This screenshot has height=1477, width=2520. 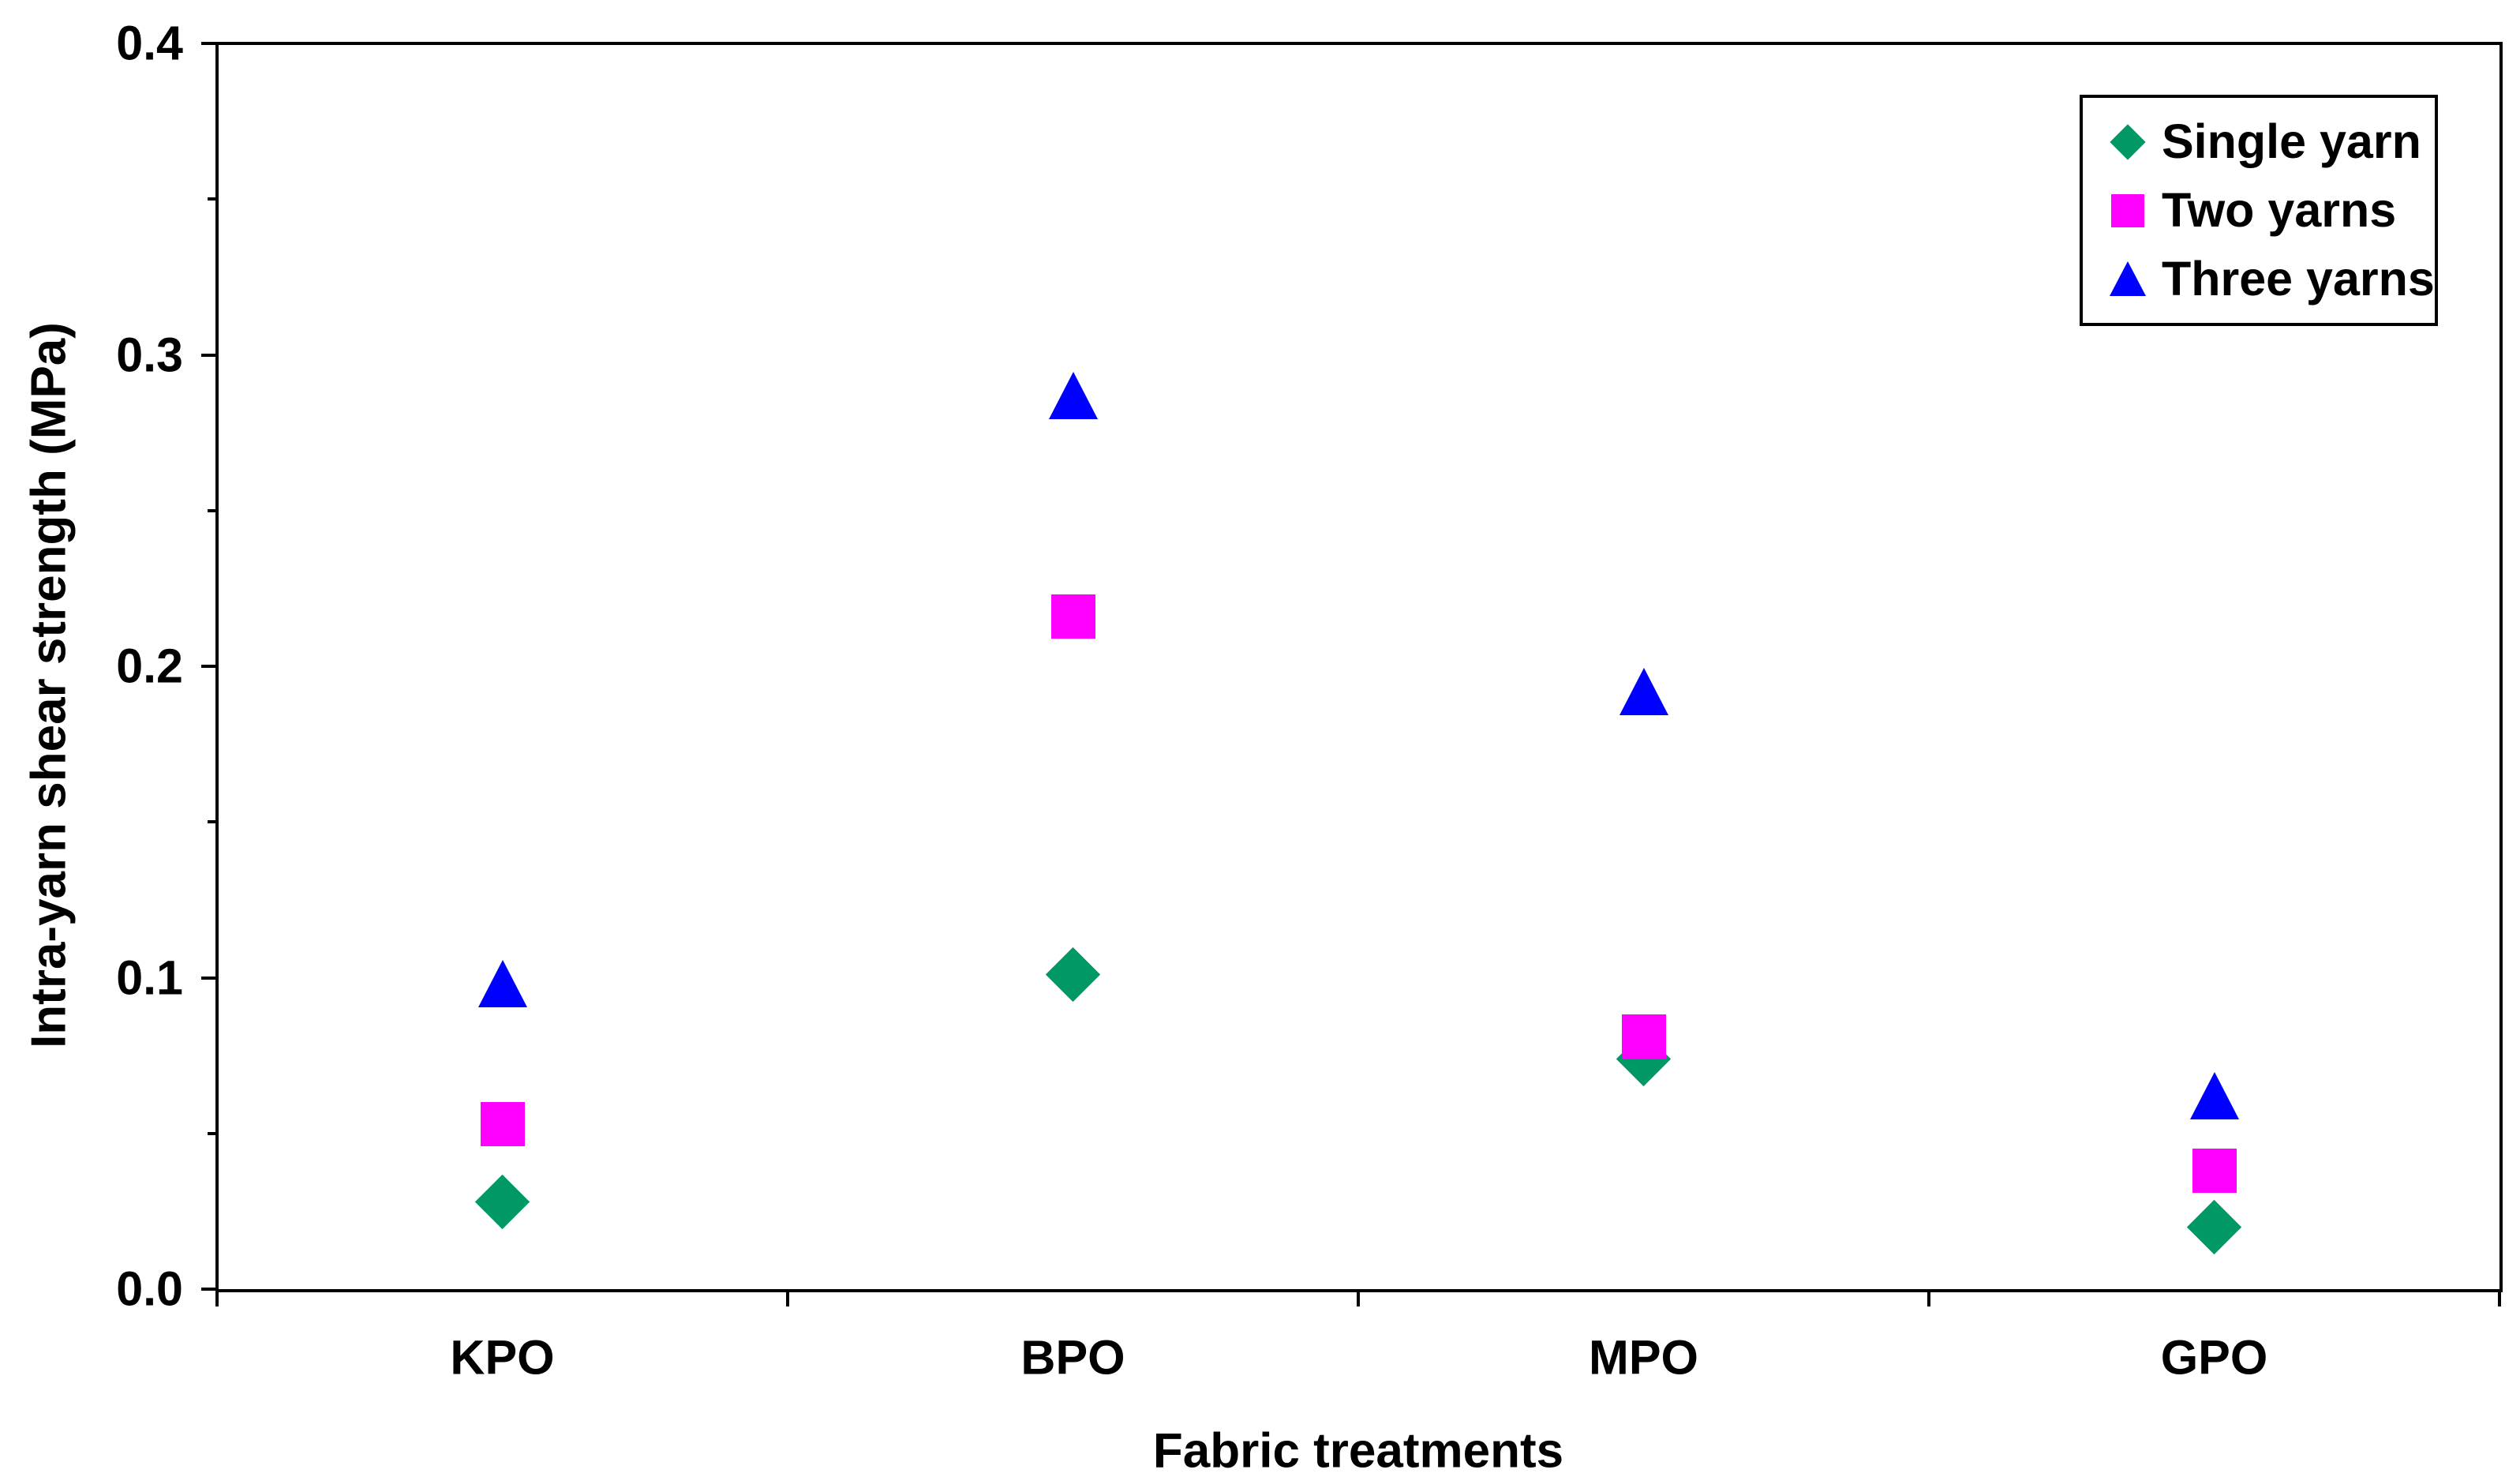 What do you see at coordinates (1072, 1357) in the screenshot?
I see `x-axis-category-label: BPO` at bounding box center [1072, 1357].